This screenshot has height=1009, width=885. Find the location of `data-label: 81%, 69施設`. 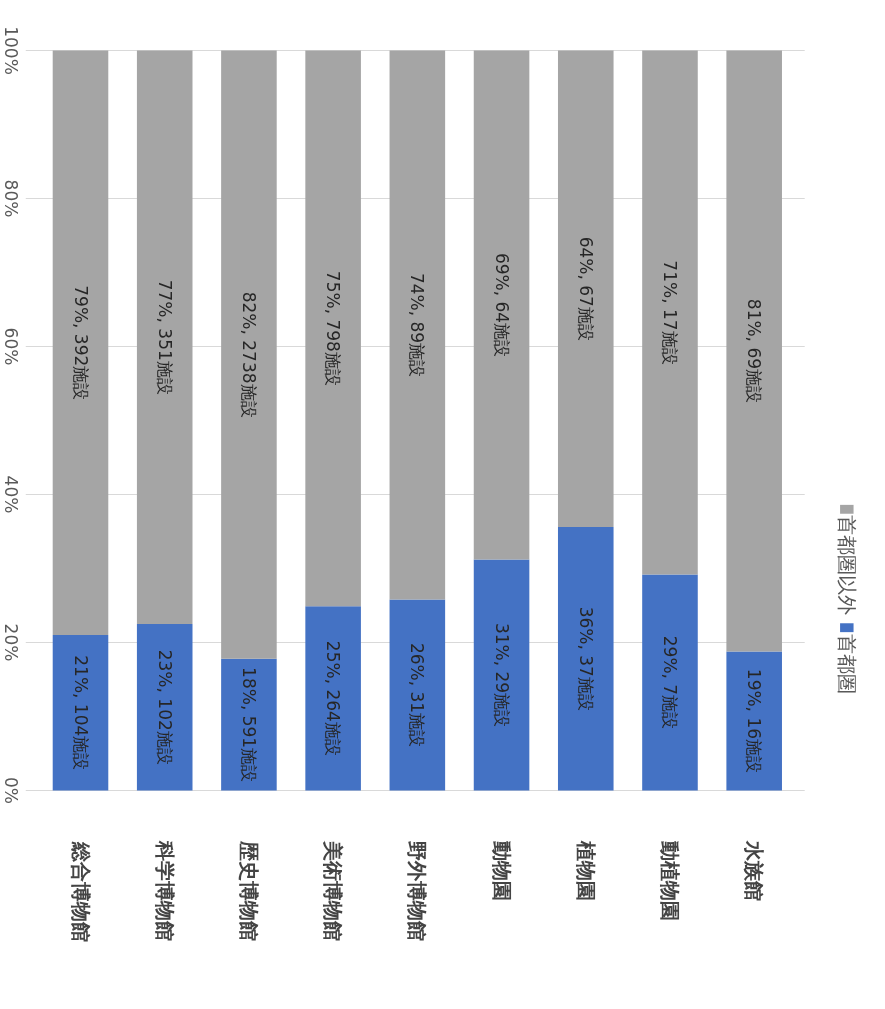

data-label: 81%, 69施設 is located at coordinates (754, 351).